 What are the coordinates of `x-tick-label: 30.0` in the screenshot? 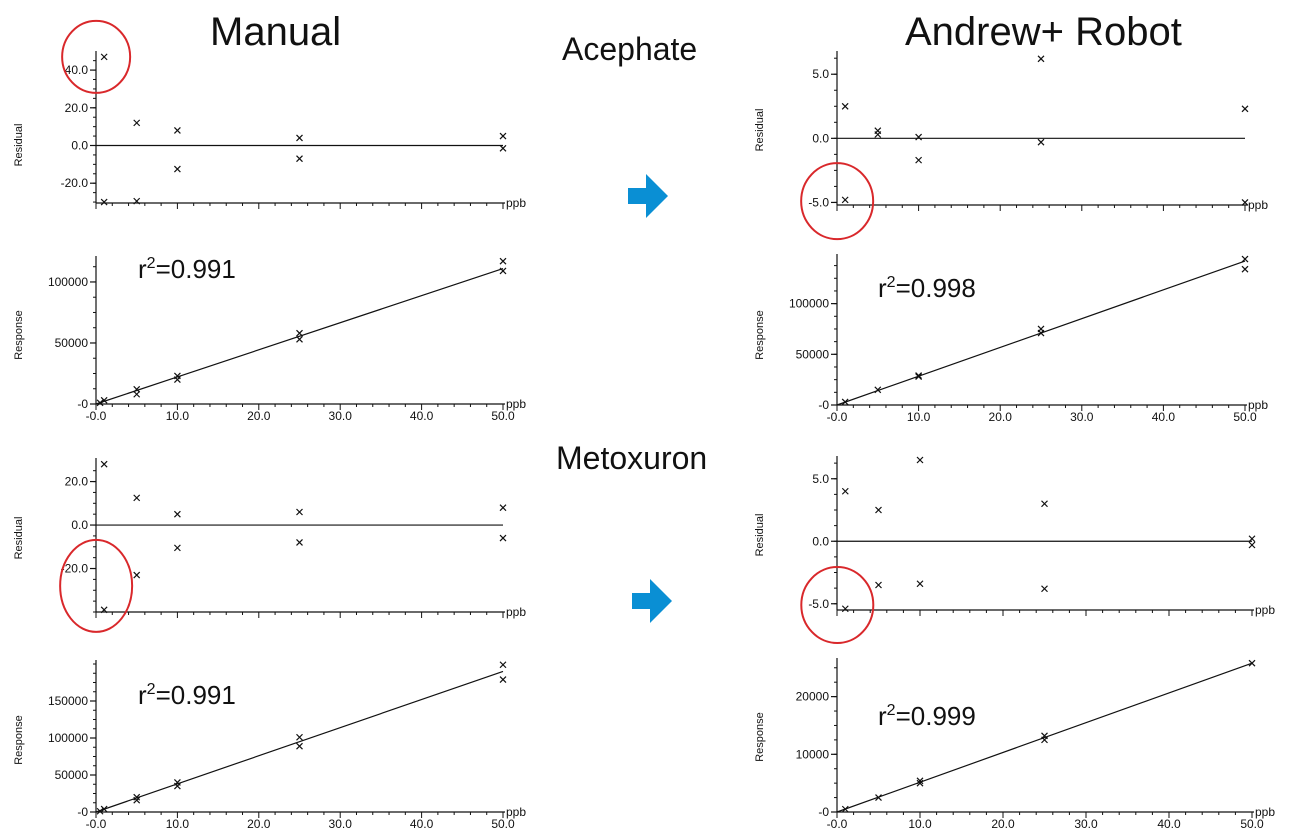 It's located at (341, 824).